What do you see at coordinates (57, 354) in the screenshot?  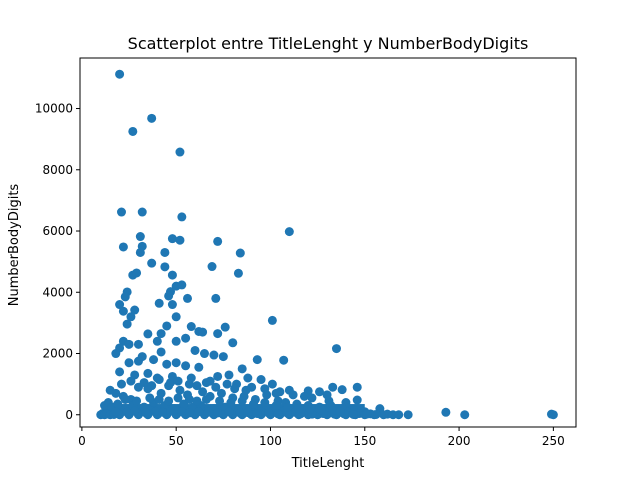 I see `y-tick-label: 2000` at bounding box center [57, 354].